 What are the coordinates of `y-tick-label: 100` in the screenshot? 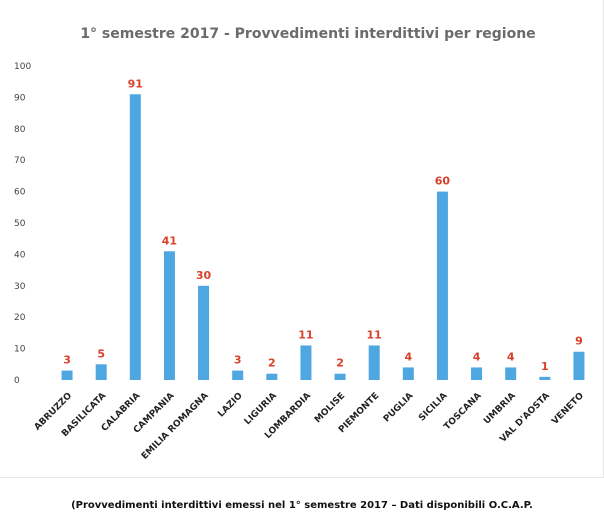 It's located at (22, 67).